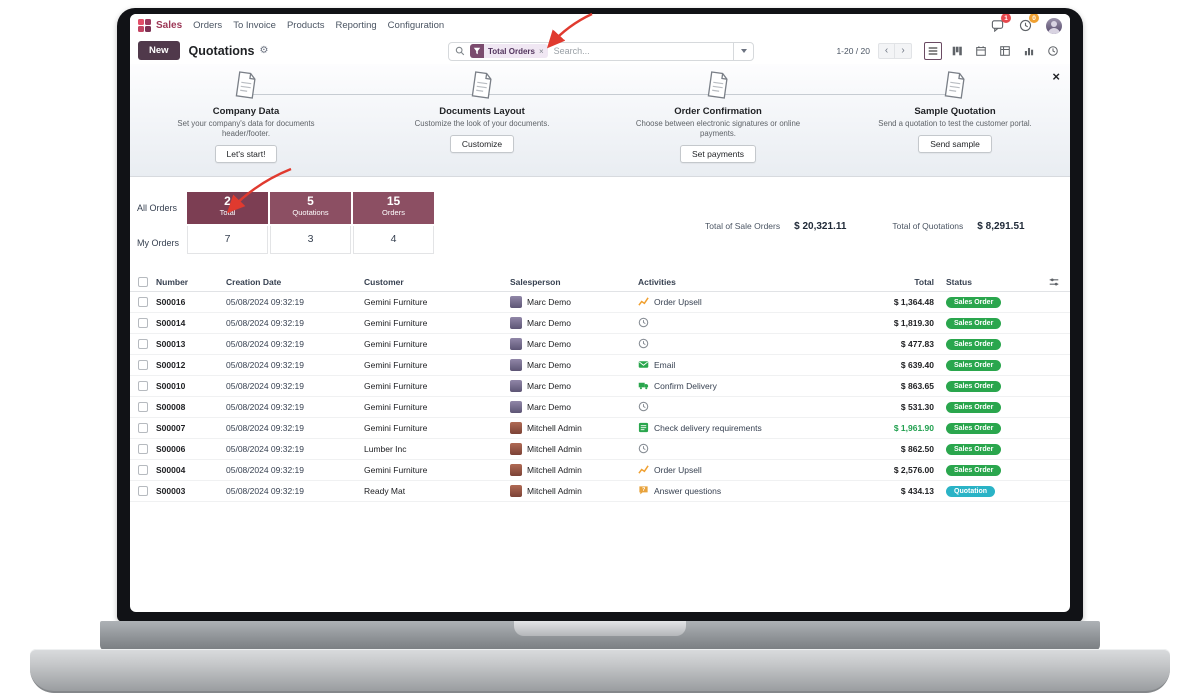 This screenshot has height=697, width=1200. What do you see at coordinates (574, 365) in the screenshot?
I see `salesperson-cell: Marc Demo` at bounding box center [574, 365].